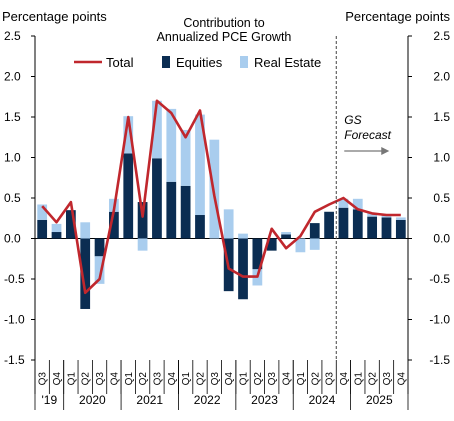 The image size is (454, 421). I want to click on legend-equities-label: Equities, so click(199, 62).